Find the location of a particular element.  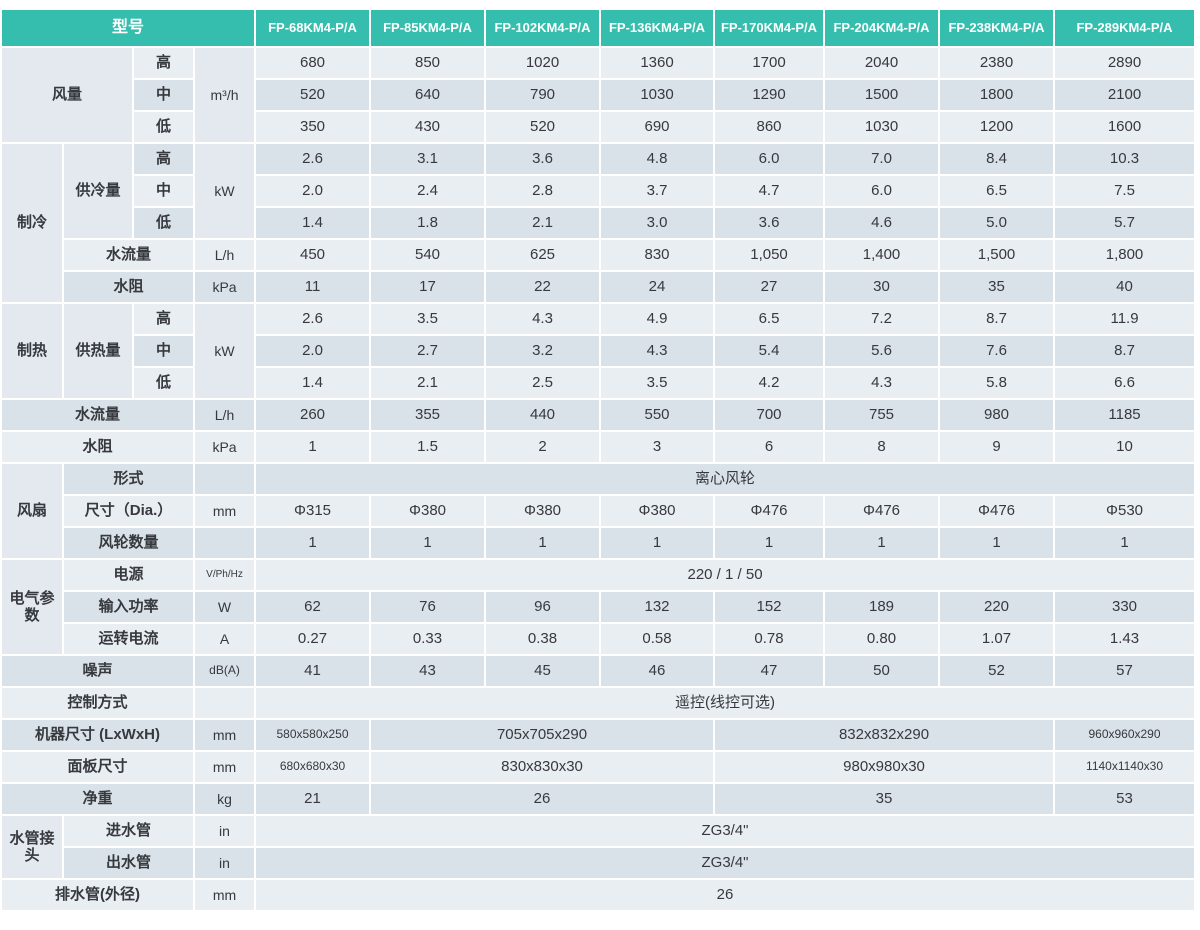

row-label: 噪声 is located at coordinates (98, 672).